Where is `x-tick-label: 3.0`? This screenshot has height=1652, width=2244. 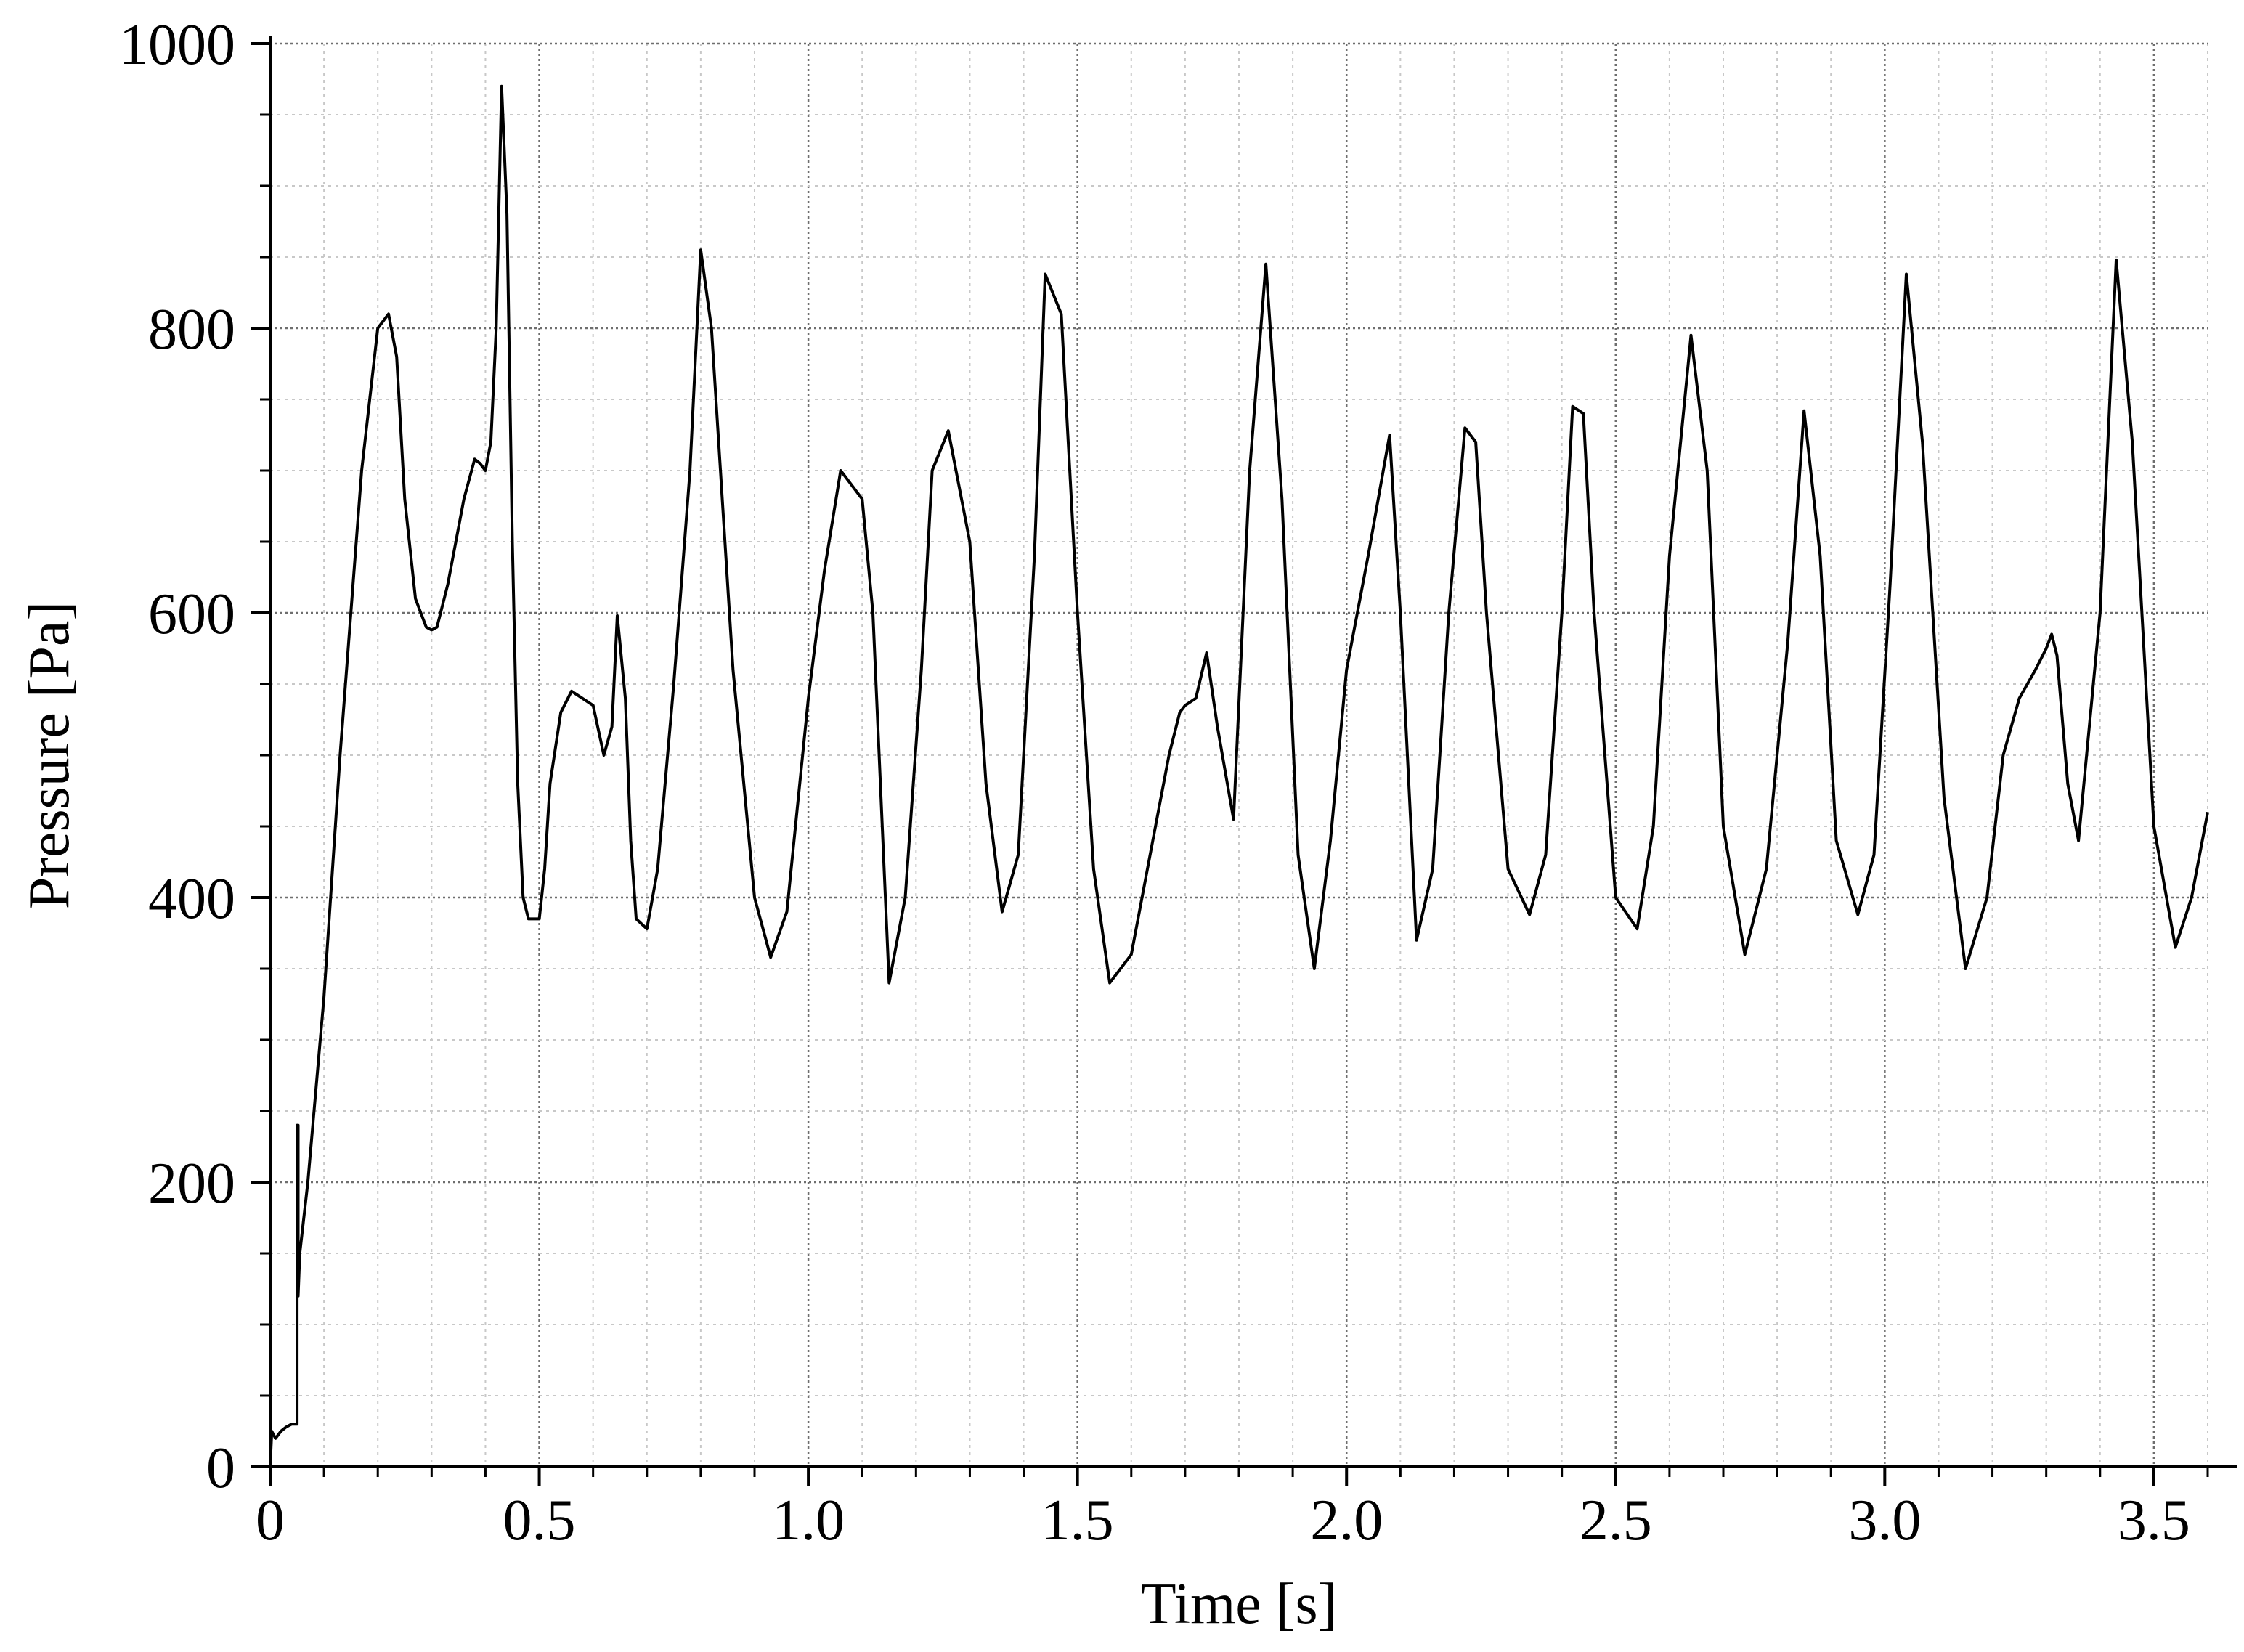
x-tick-label: 3.0 is located at coordinates (1884, 1521).